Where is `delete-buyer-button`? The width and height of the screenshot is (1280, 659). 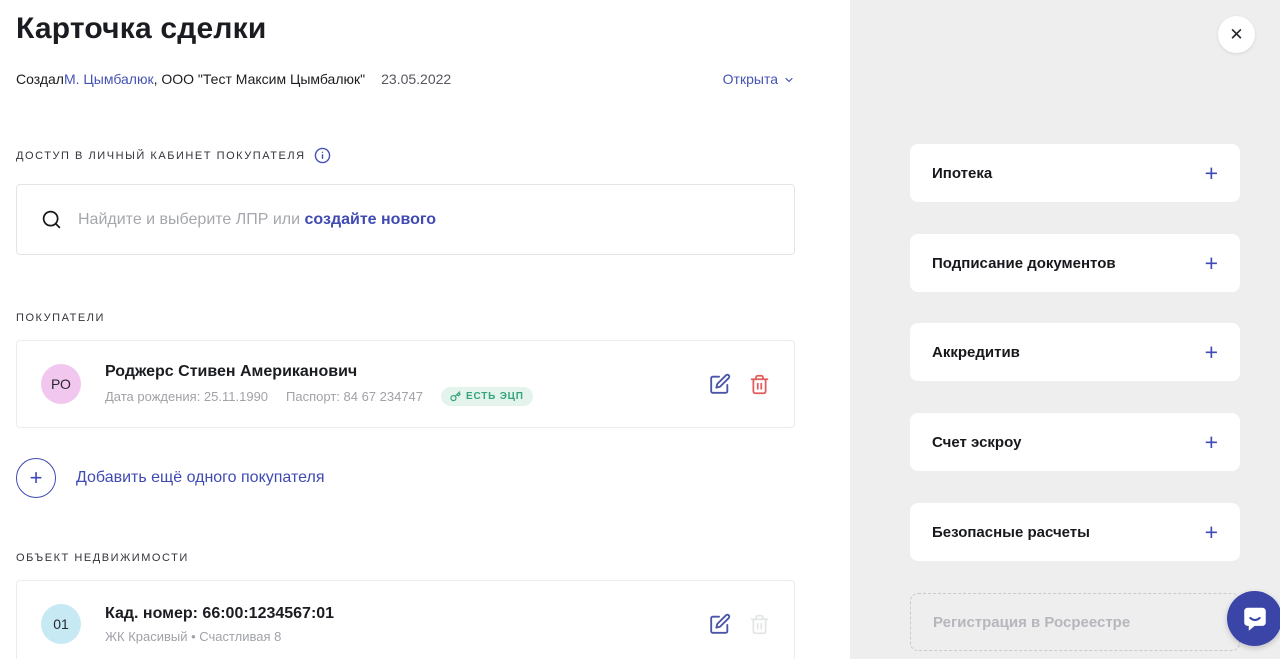 delete-buyer-button is located at coordinates (759, 384).